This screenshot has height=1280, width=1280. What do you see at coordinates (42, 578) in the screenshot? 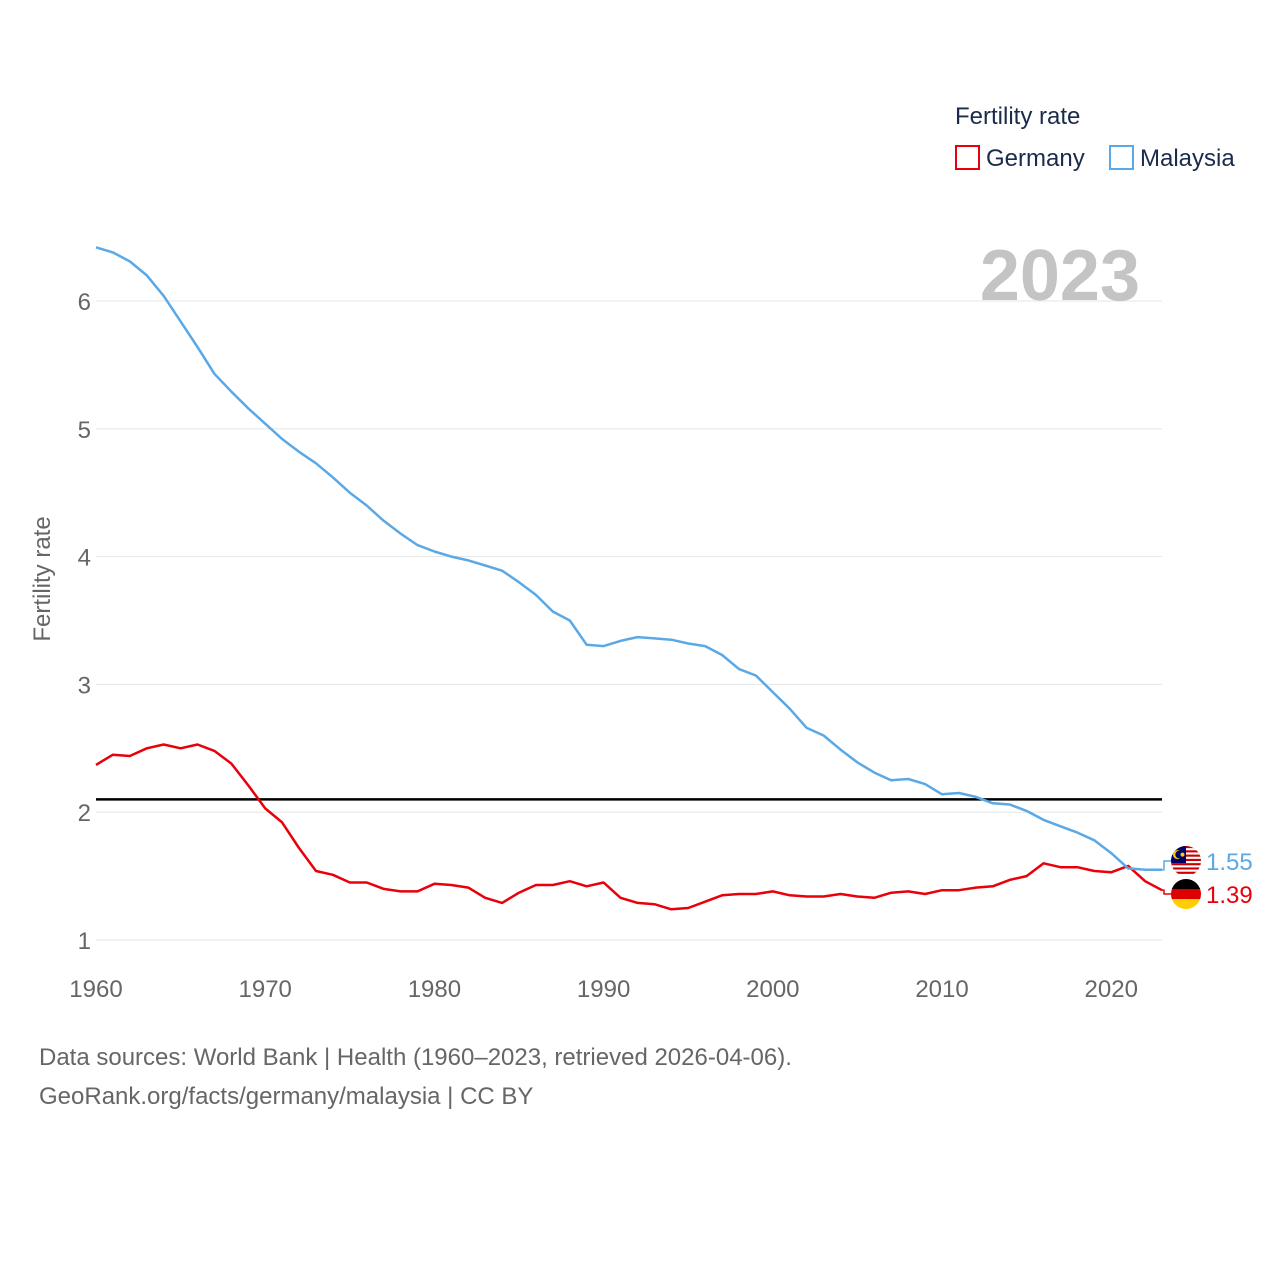
I see `y-axis-title: Fertility rate` at bounding box center [42, 578].